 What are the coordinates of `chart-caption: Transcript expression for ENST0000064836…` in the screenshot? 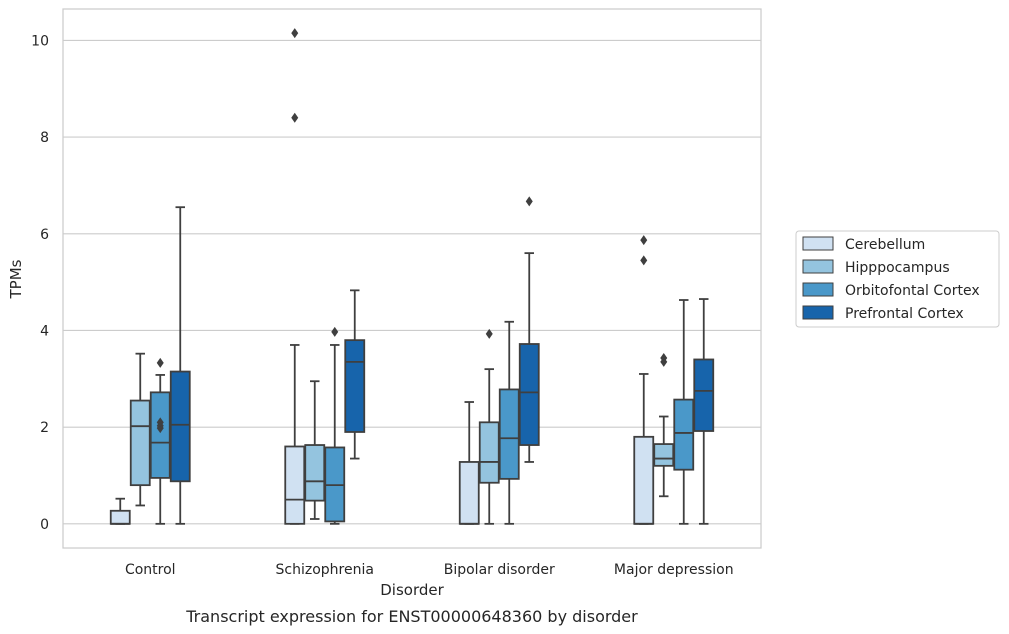 It's located at (411, 616).